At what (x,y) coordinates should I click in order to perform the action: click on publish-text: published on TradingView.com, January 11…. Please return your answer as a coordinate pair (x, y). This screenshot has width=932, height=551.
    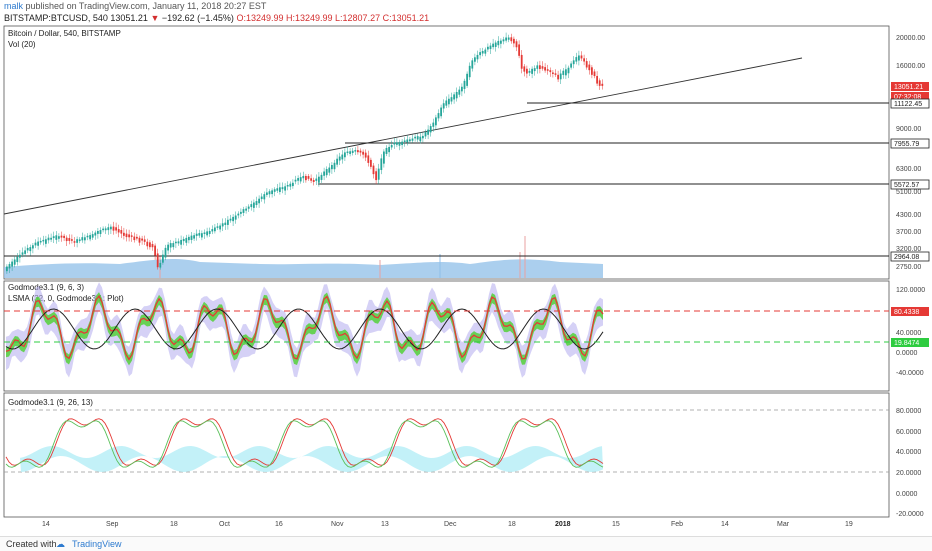
    Looking at the image, I should click on (146, 6).